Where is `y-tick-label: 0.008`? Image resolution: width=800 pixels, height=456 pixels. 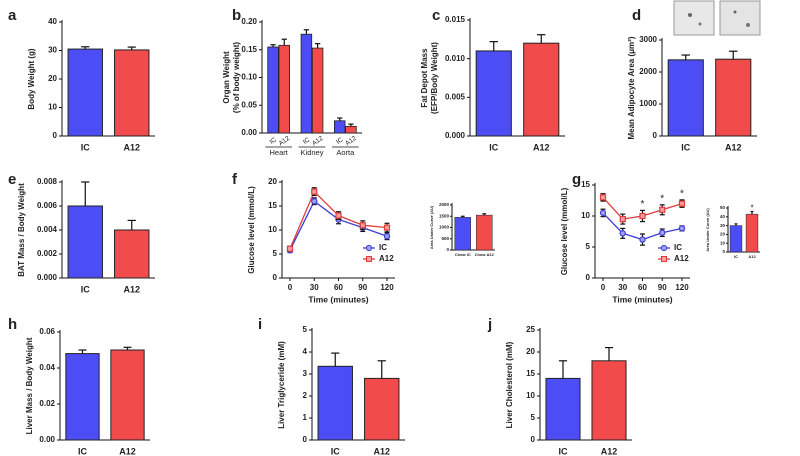 y-tick-label: 0.008 is located at coordinates (47, 181).